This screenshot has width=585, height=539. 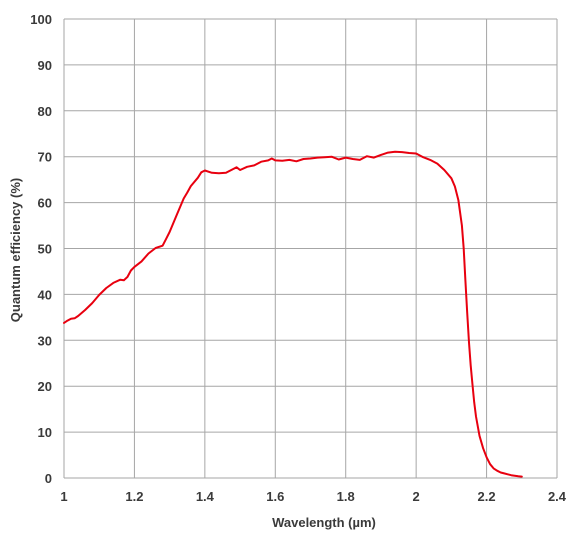 What do you see at coordinates (45, 111) in the screenshot?
I see `y-tick-label: 80` at bounding box center [45, 111].